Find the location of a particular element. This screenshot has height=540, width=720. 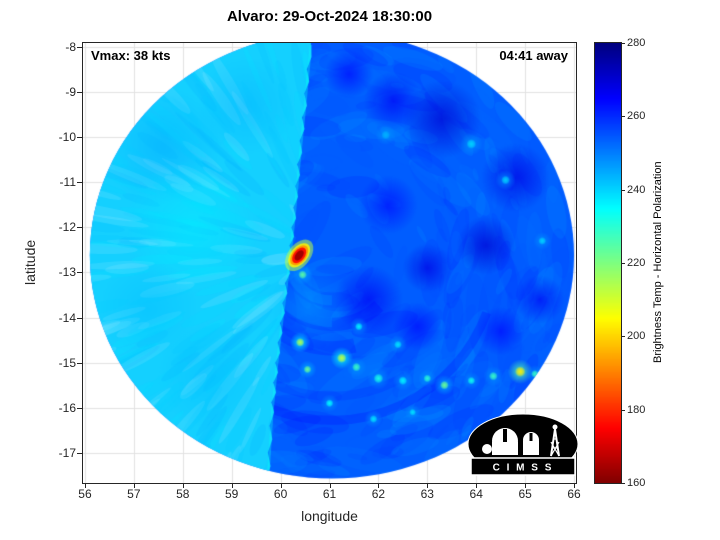

x-axis-label: longitude is located at coordinates (329, 516).